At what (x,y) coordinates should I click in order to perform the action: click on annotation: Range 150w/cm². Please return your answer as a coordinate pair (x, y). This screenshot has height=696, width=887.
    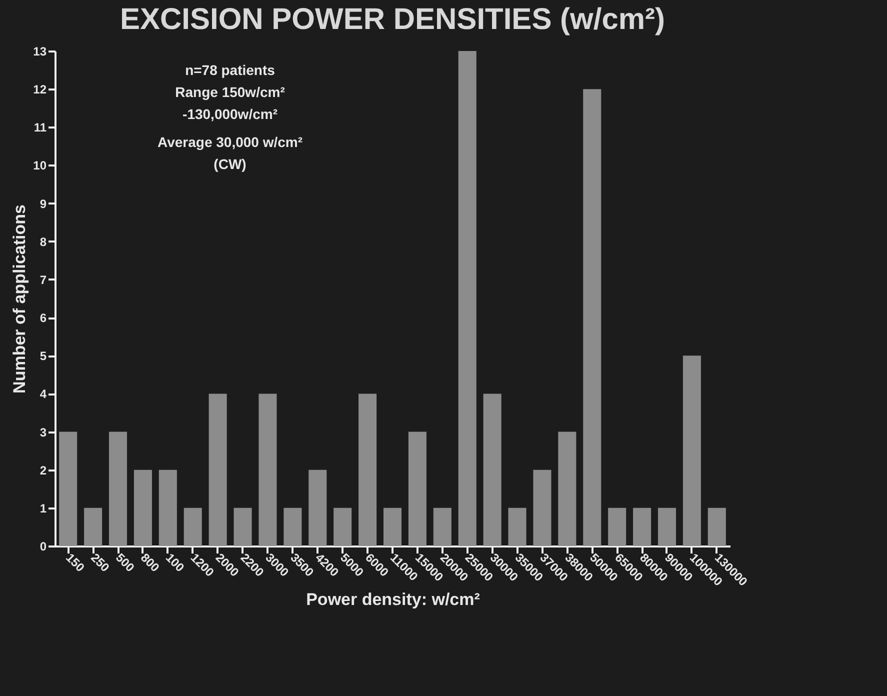
    Looking at the image, I should click on (230, 92).